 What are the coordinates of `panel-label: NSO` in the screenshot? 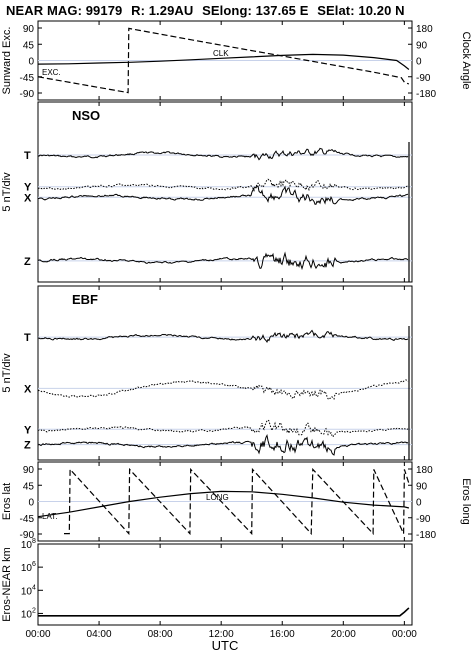 It's located at (86, 115).